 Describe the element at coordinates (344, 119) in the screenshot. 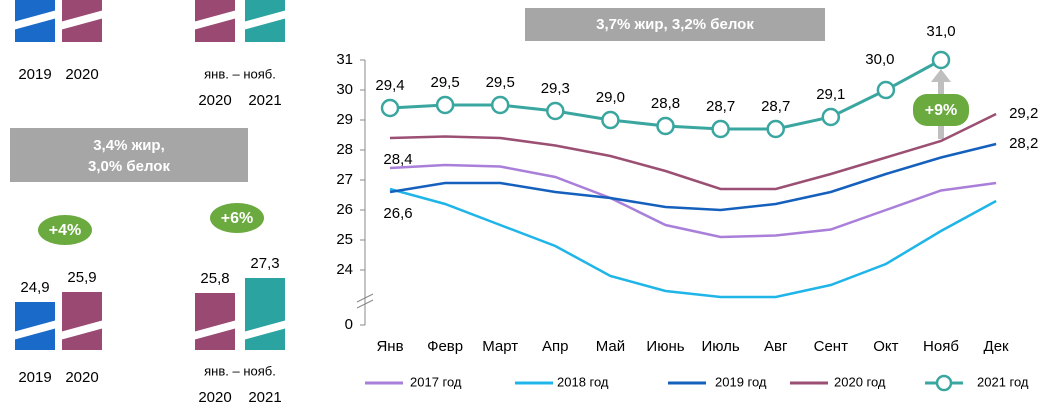

I see `y-tick-label: 29` at that location.